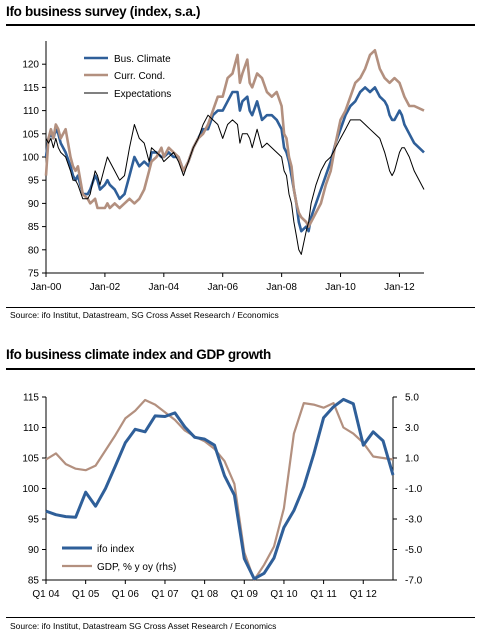 The height and width of the screenshot is (635, 481). Describe the element at coordinates (364, 594) in the screenshot. I see `chart2-x-tick-label: Q1 12` at that location.